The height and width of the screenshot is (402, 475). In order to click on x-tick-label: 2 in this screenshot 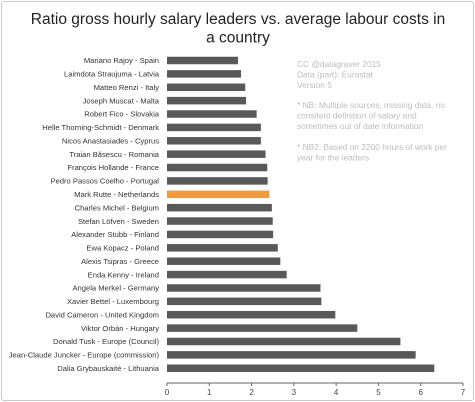, I will do `click(251, 392)`.